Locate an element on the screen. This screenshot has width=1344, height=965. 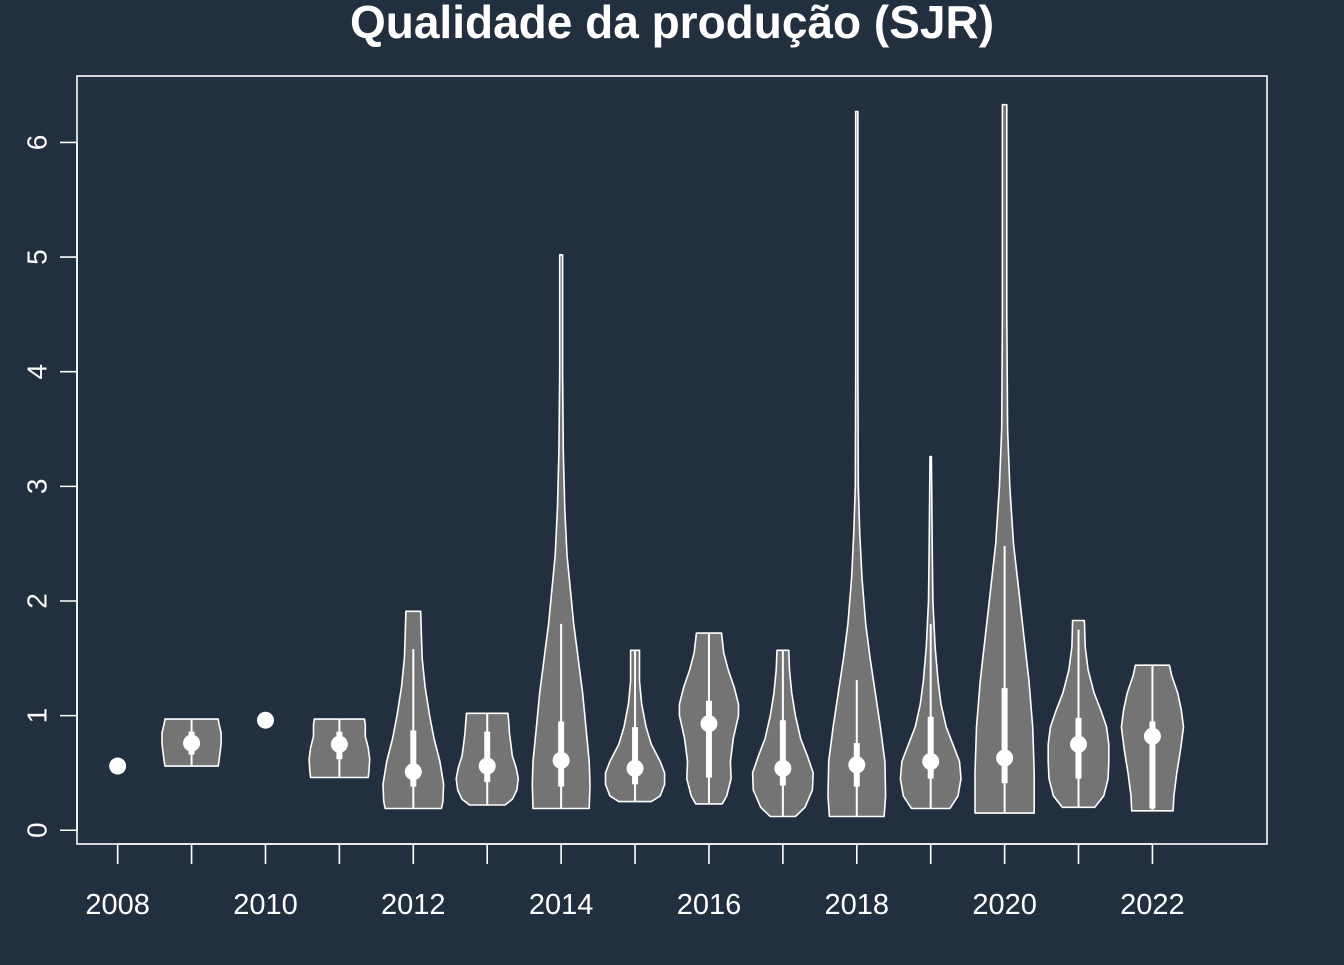
violin-2021 is located at coordinates (1078, 714).